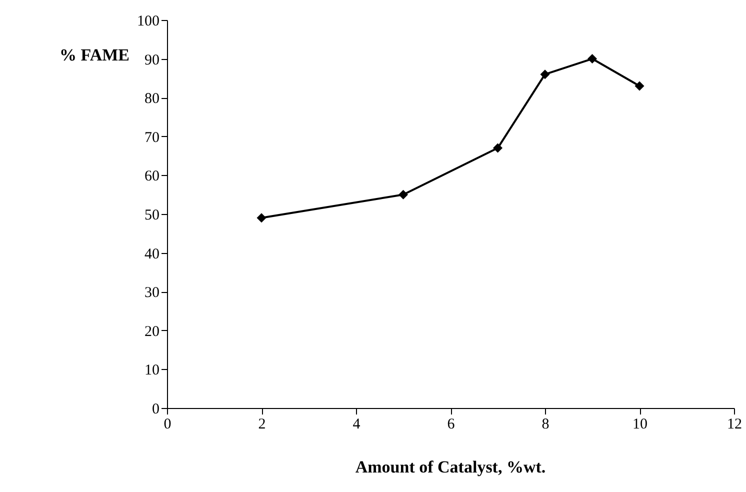 This screenshot has width=746, height=492. Describe the element at coordinates (152, 216) in the screenshot. I see `y-tick-label: 50` at that location.